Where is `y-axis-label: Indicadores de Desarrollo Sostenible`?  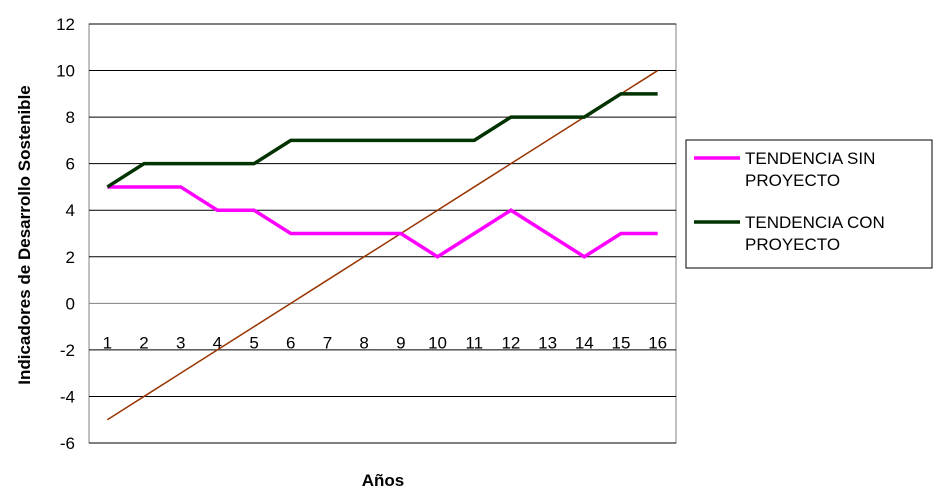
y-axis-label: Indicadores de Desarrollo Sostenible is located at coordinates (24, 234).